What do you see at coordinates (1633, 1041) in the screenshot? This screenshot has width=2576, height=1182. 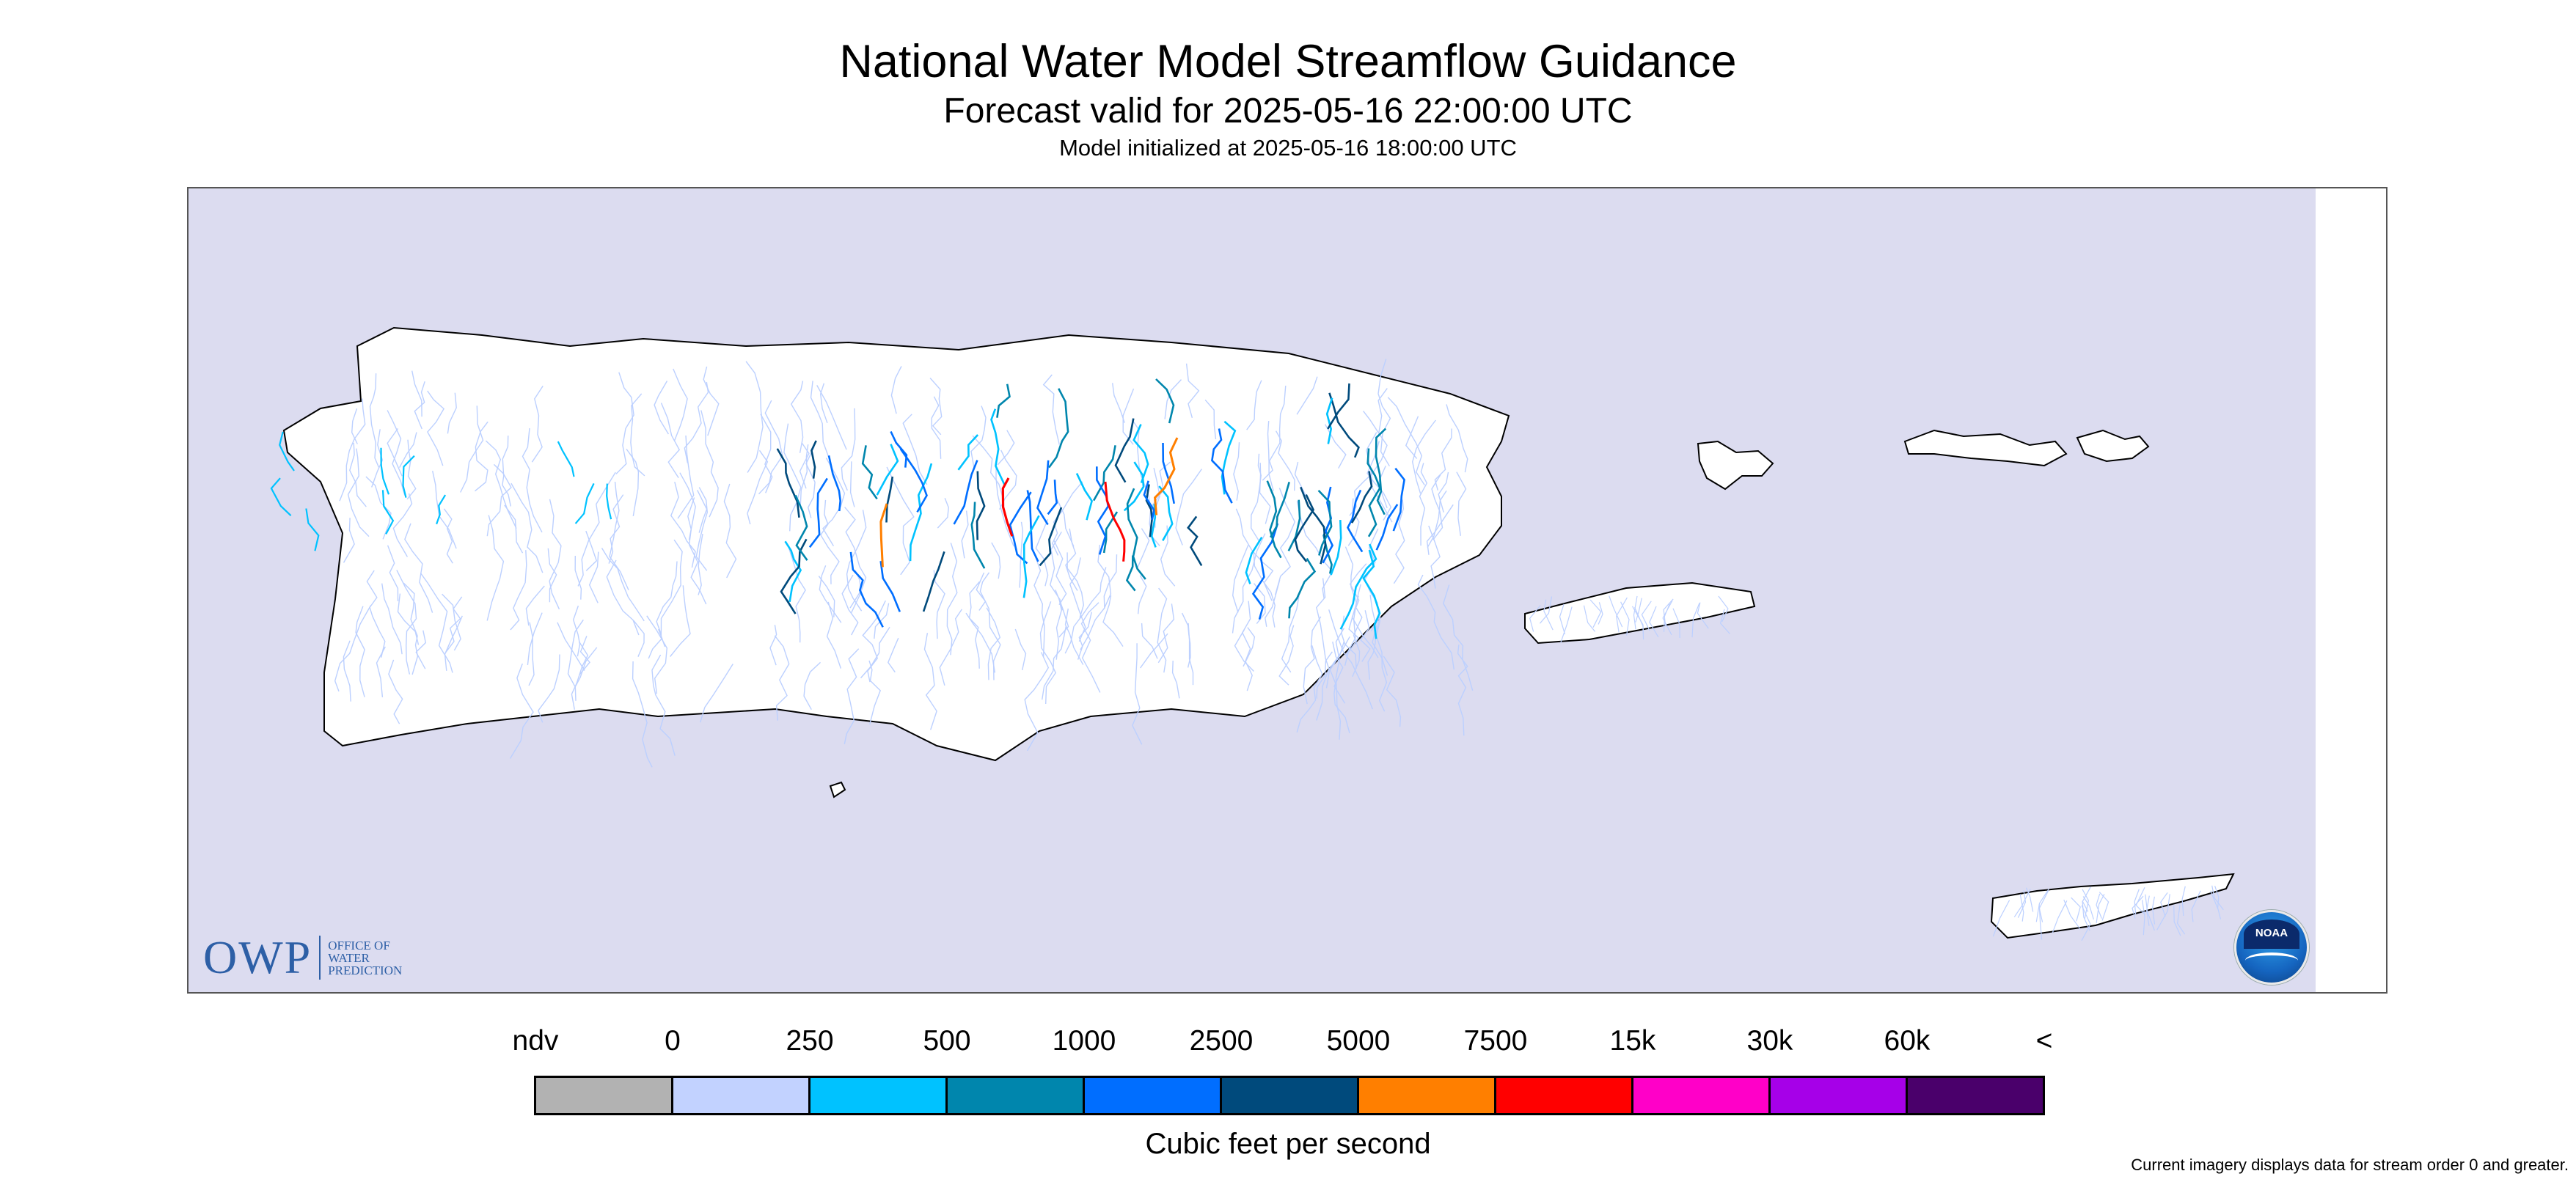 I see `legend-label: 15k` at bounding box center [1633, 1041].